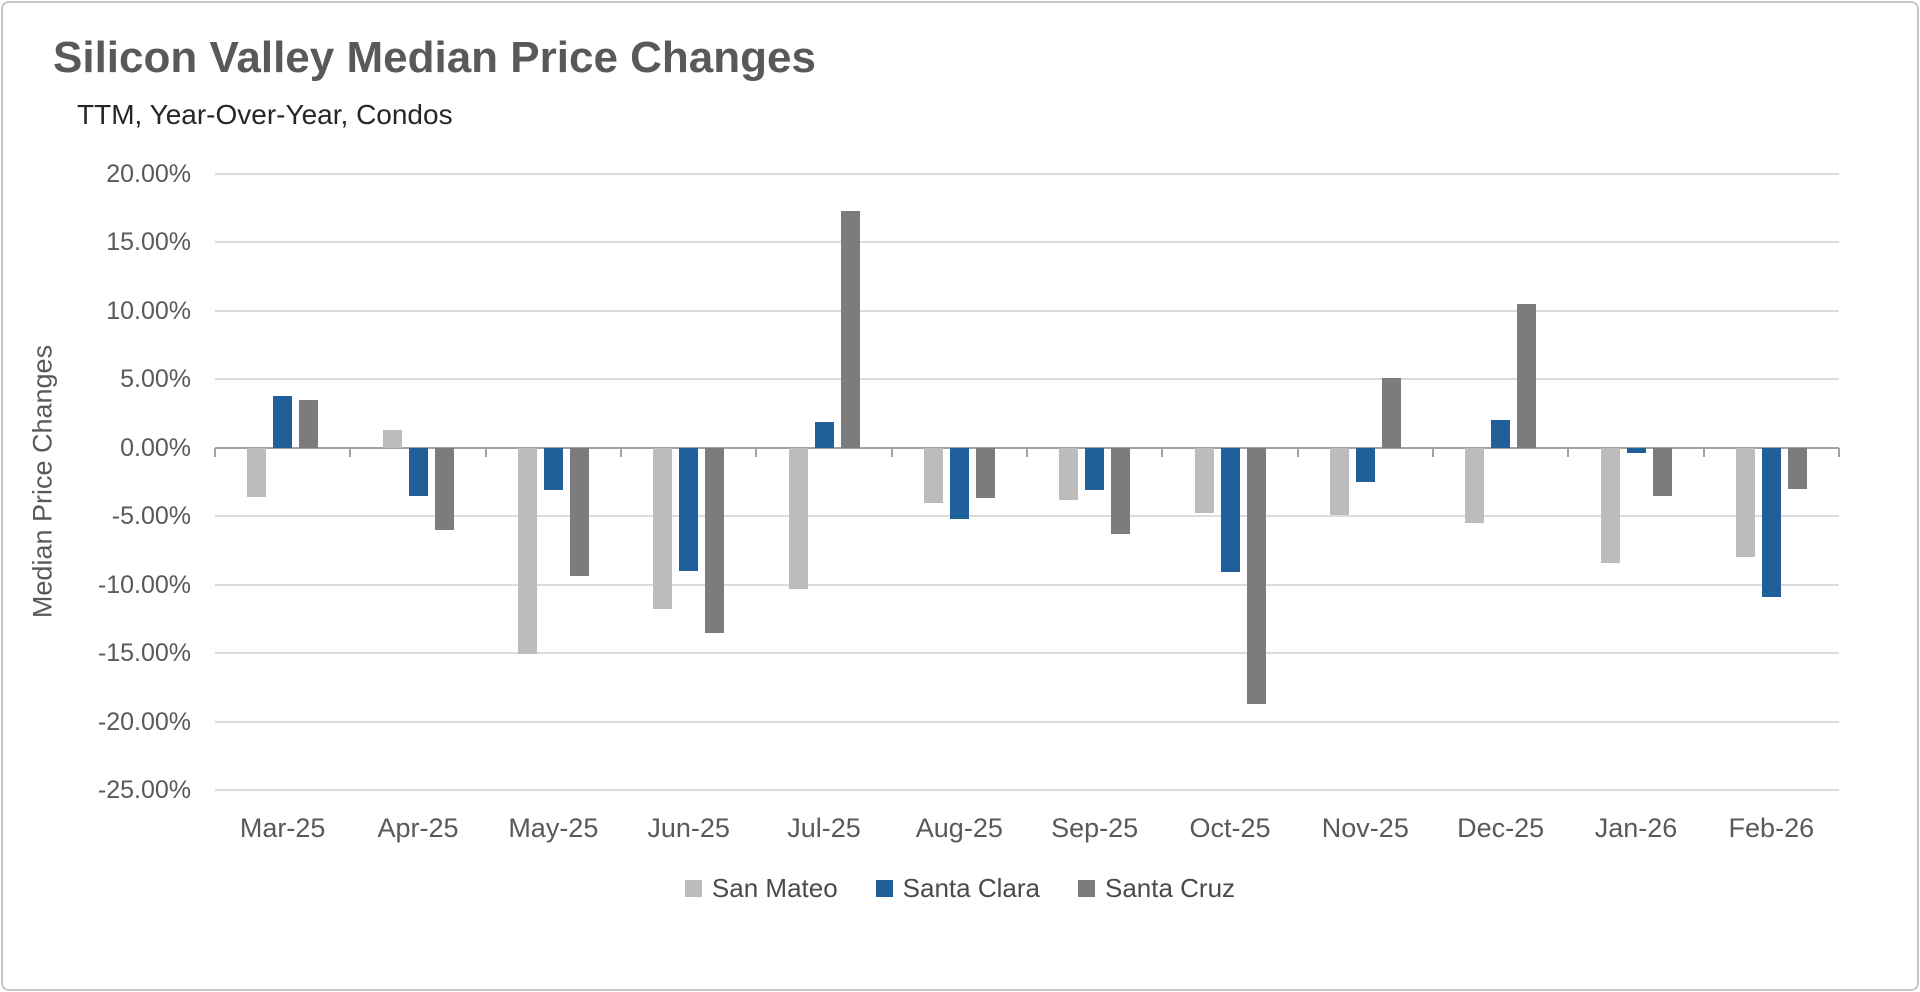 Image resolution: width=1920 pixels, height=992 pixels. I want to click on y-tick-label: 5.00%, so click(155, 379).